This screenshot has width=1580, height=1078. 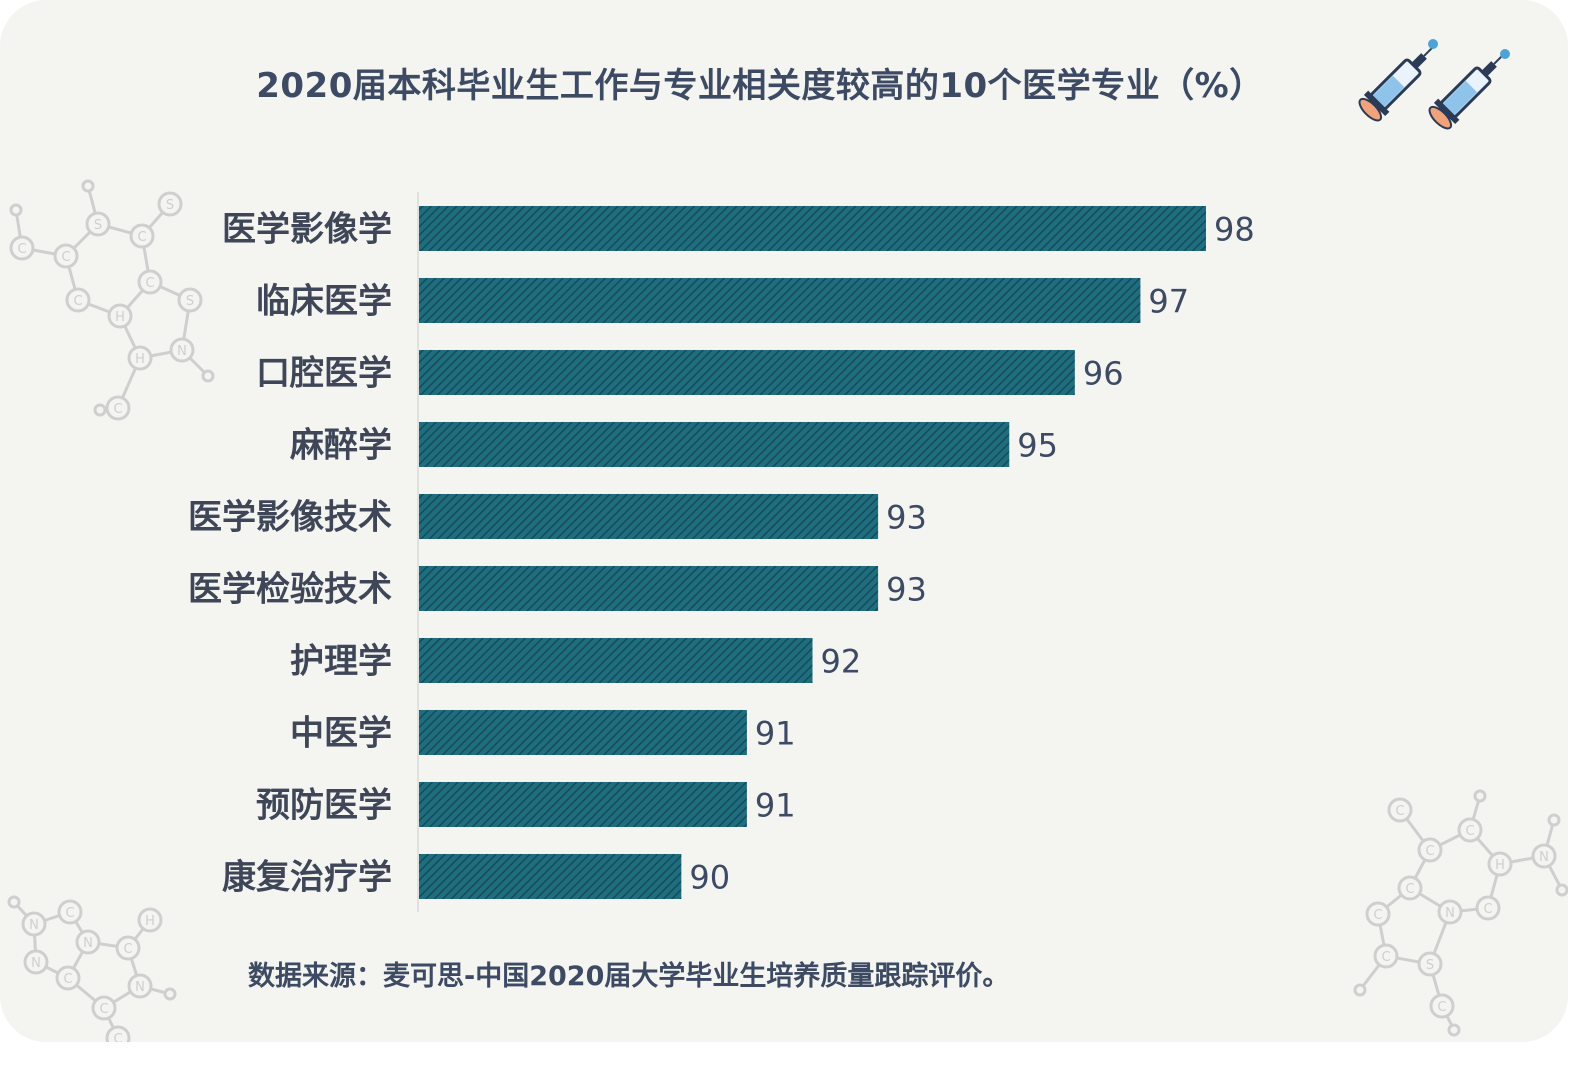 I want to click on category-label: 中医学, so click(x=341, y=734).